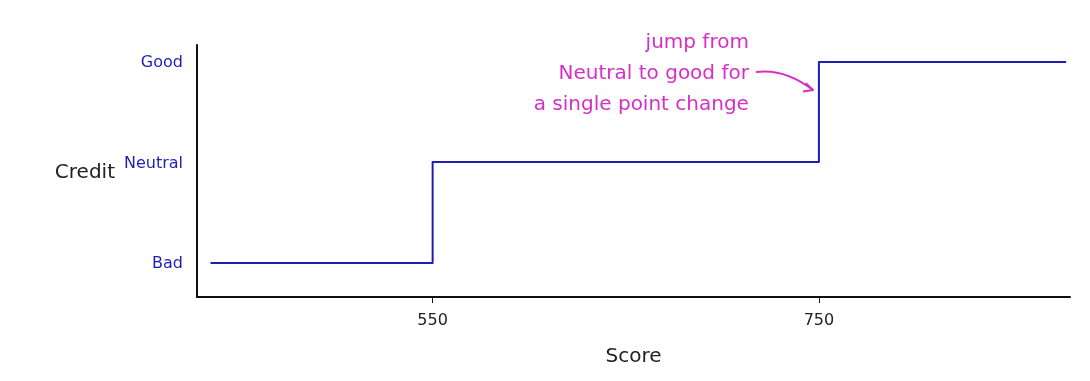 The width and height of the screenshot is (1090, 381). I want to click on x-tick-label: 750, so click(819, 319).